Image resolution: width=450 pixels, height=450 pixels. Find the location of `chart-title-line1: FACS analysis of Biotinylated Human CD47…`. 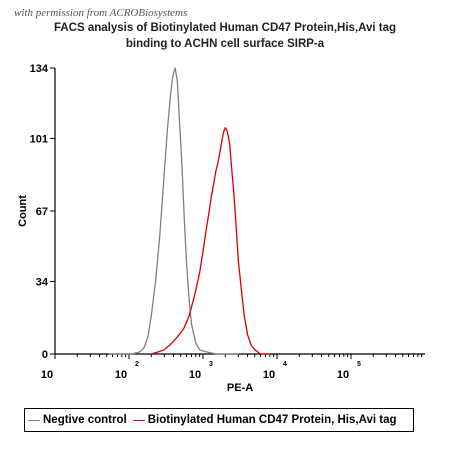

chart-title-line1: FACS analysis of Biotinylated Human CD47… is located at coordinates (225, 28).